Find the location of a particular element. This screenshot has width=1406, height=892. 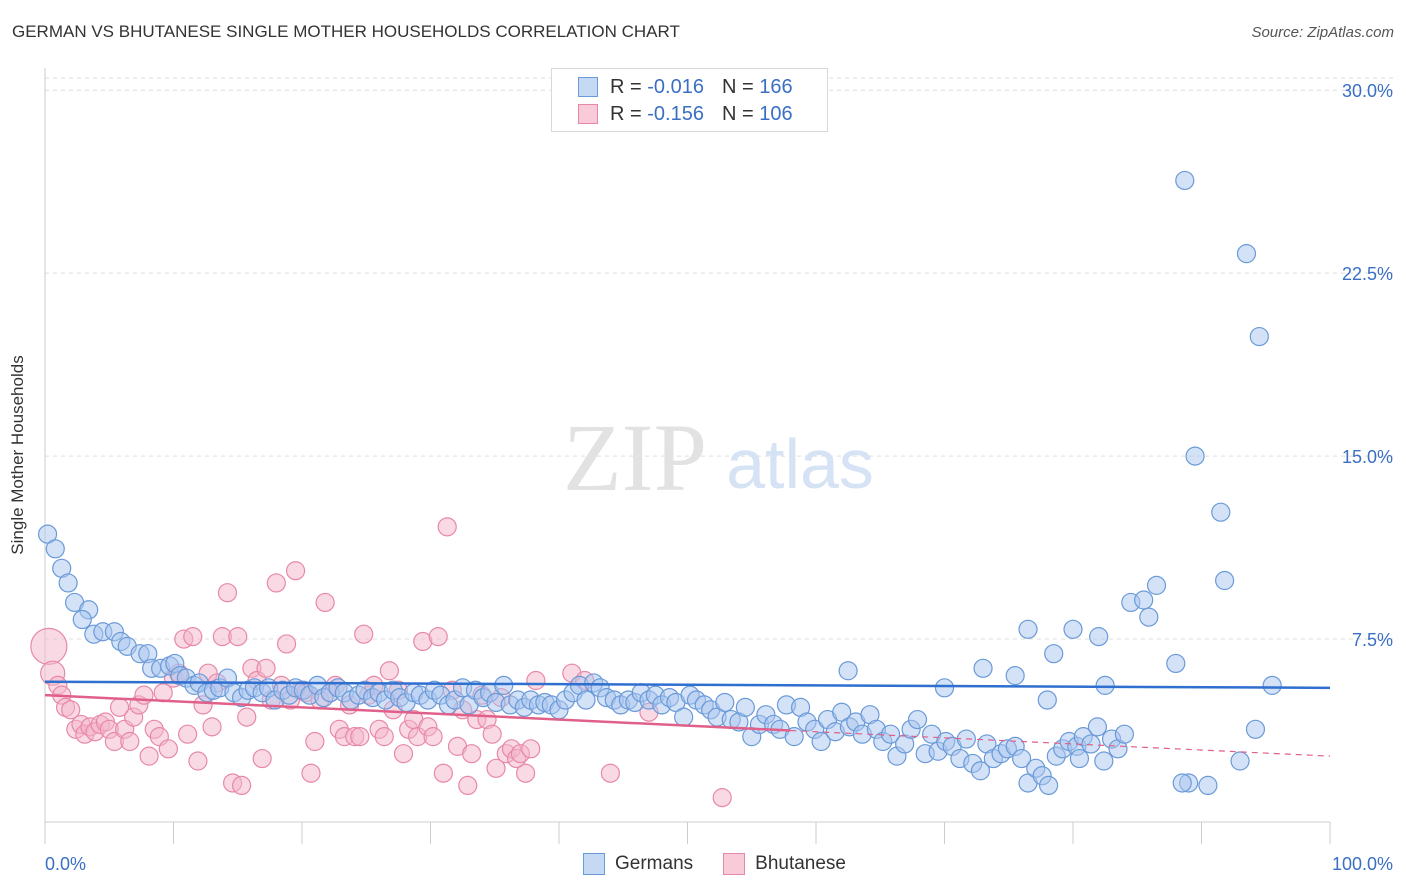

trend-lines is located at coordinates (687, 718).